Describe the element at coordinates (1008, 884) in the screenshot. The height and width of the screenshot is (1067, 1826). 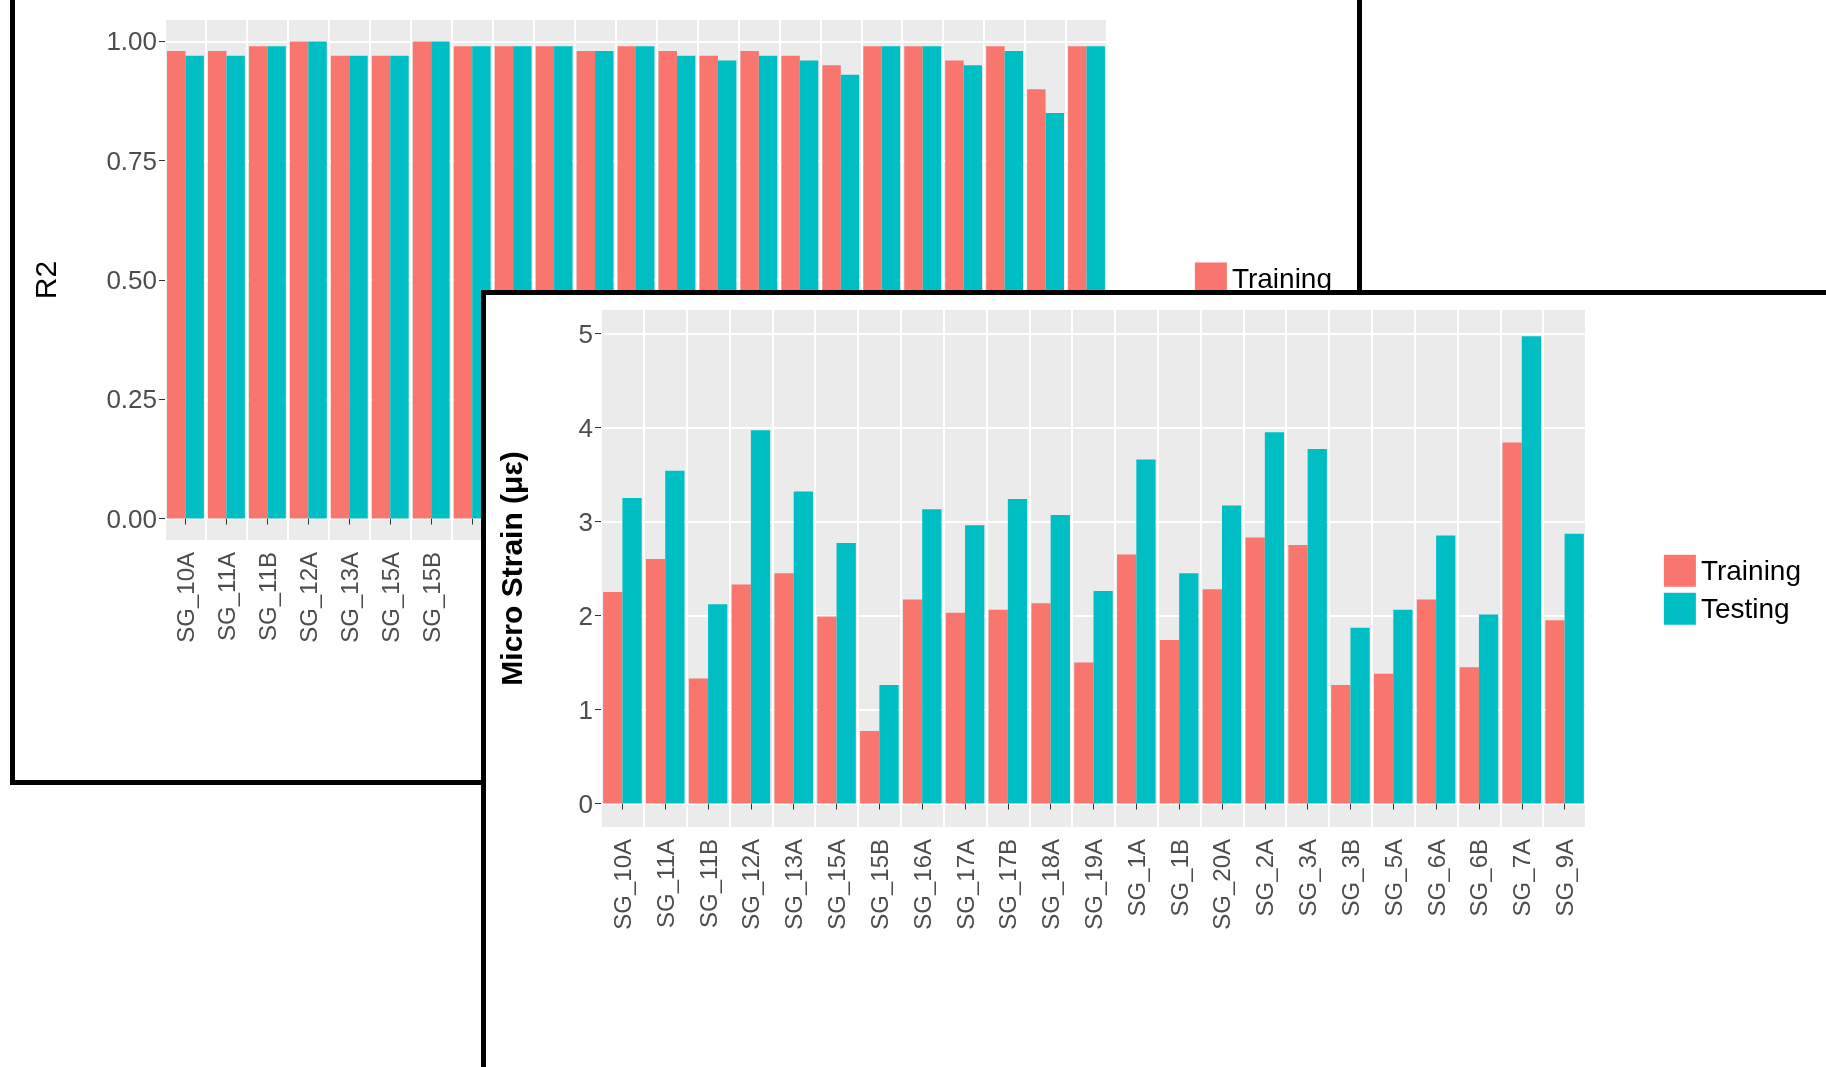
I see `x-tick-label: SG_17B` at that location.